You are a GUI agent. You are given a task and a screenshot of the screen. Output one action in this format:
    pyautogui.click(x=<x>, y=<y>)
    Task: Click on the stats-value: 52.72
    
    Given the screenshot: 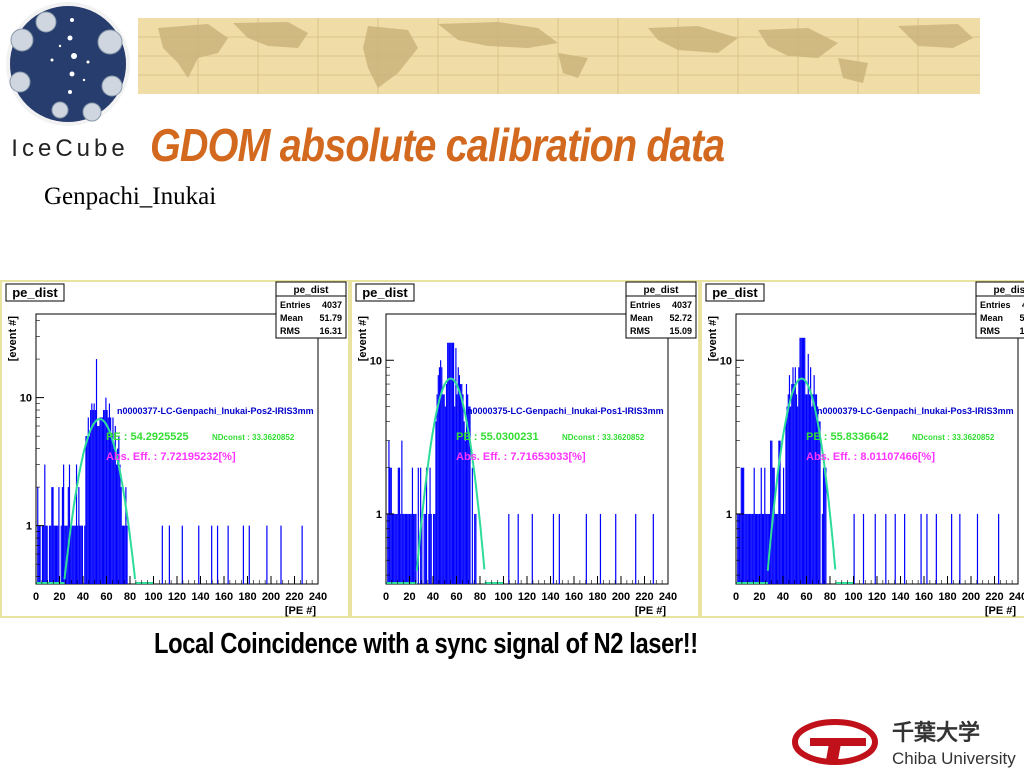 What is the action you would take?
    pyautogui.click(x=1021, y=318)
    